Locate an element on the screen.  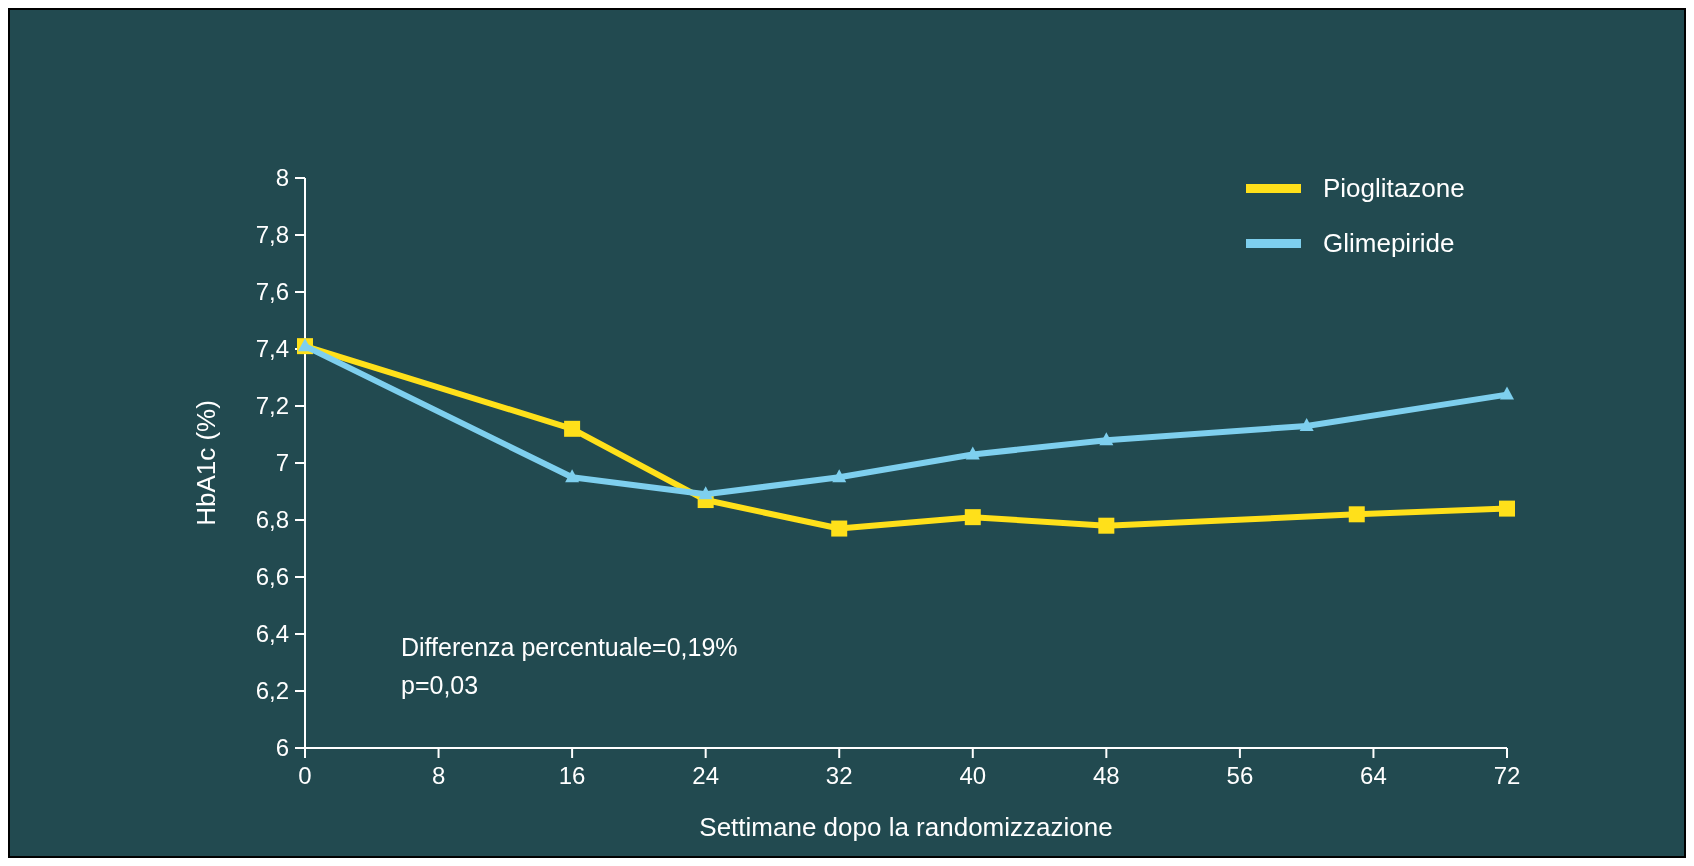
x-tick-label: 56 is located at coordinates (1240, 775).